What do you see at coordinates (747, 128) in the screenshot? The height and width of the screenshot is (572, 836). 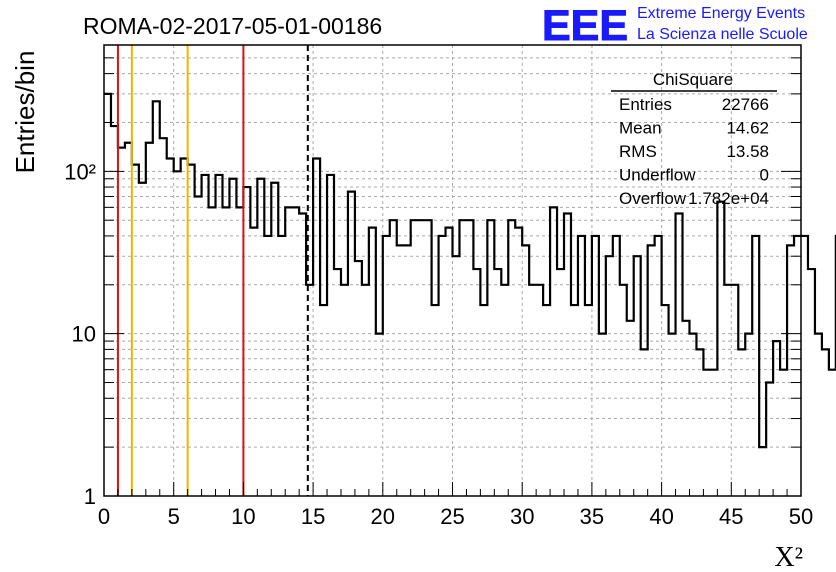 I see `stats-row-value: 14.62` at bounding box center [747, 128].